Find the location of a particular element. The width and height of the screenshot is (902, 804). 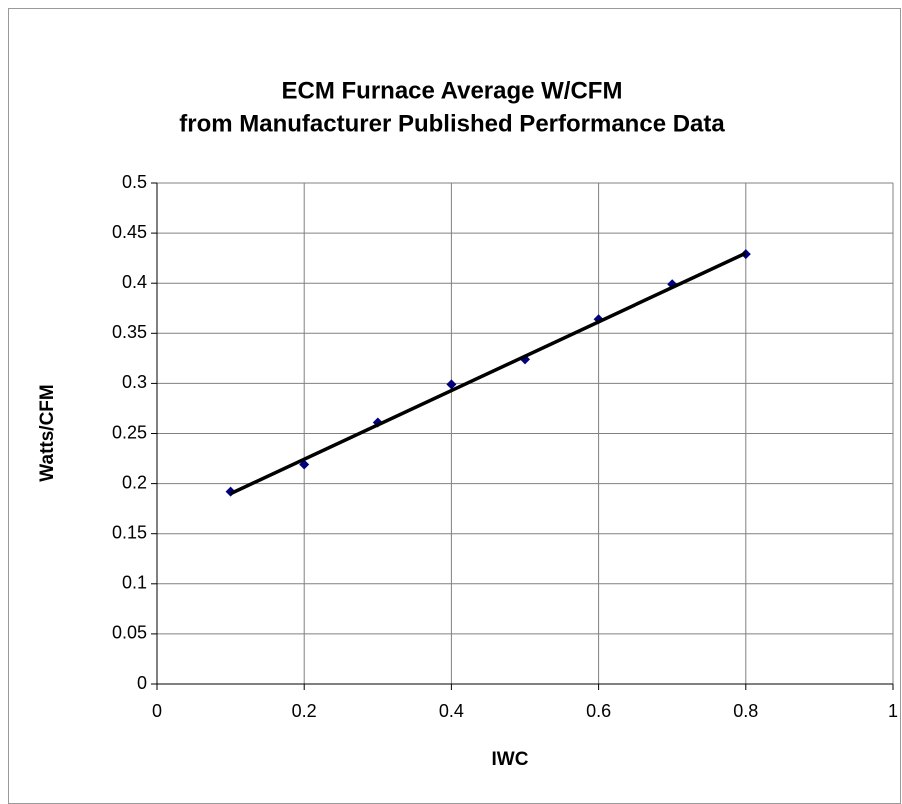

x-tick-label: 0.8 is located at coordinates (745, 711).